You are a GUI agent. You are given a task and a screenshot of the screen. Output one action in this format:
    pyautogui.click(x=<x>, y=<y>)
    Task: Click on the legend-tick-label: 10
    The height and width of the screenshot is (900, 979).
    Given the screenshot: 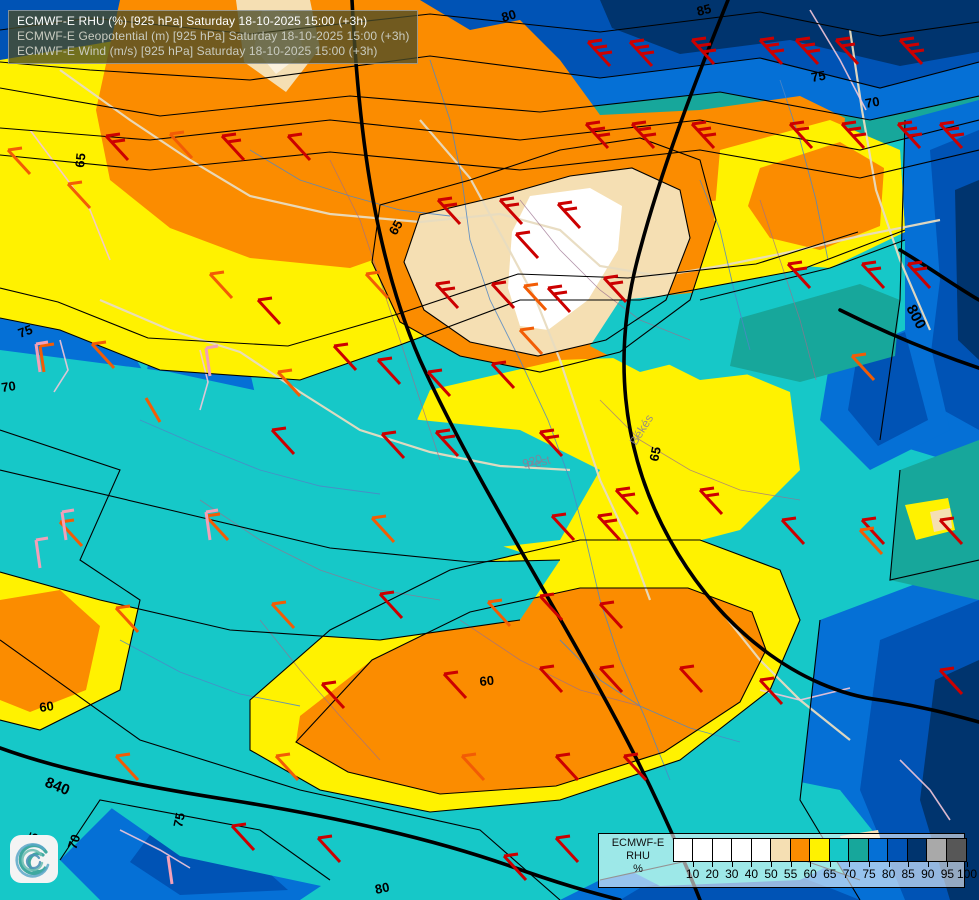 What is the action you would take?
    pyautogui.click(x=692, y=874)
    